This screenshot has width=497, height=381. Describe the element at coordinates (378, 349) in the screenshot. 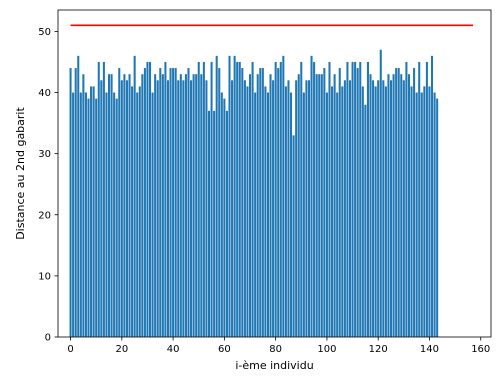

I see `x-tick-label: 120` at that location.